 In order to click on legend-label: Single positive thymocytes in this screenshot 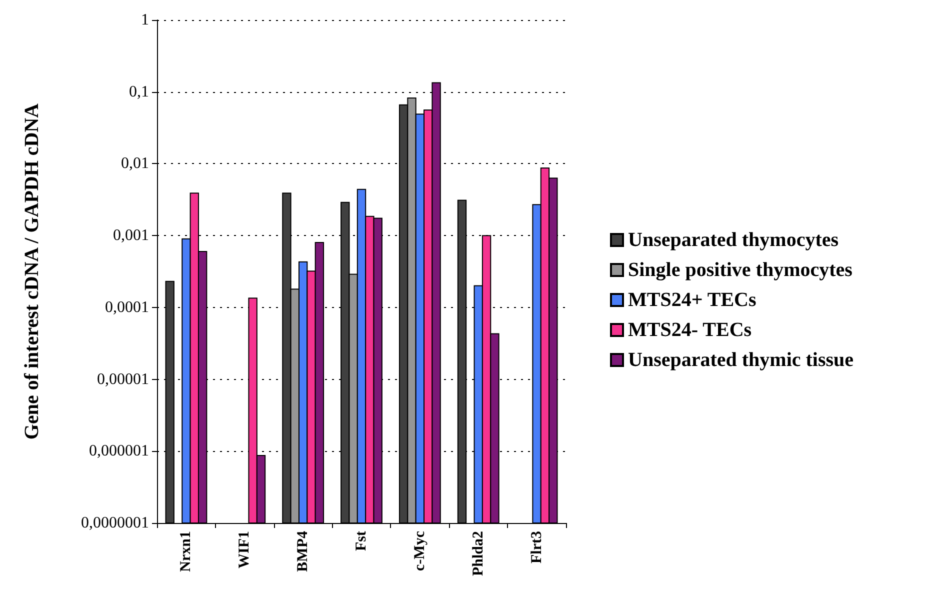, I will do `click(740, 270)`.